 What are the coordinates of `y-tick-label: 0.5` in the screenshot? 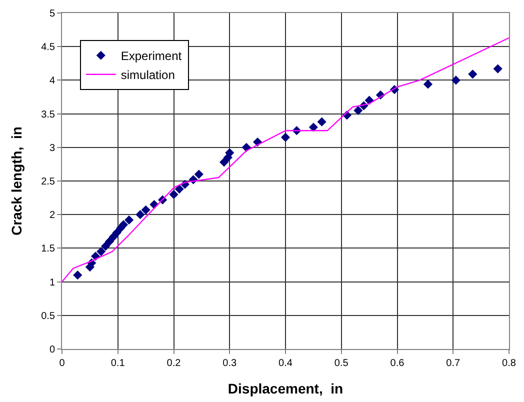 It's located at (48, 316).